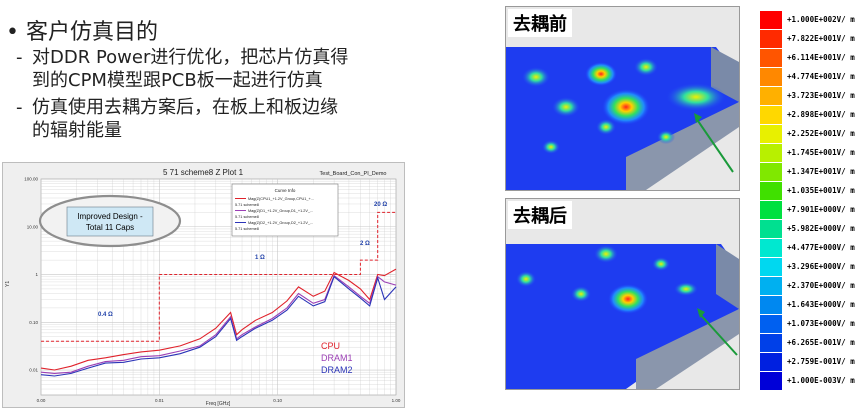  What do you see at coordinates (380, 205) in the screenshot?
I see `target-label-20: 20 Ω` at bounding box center [380, 205].